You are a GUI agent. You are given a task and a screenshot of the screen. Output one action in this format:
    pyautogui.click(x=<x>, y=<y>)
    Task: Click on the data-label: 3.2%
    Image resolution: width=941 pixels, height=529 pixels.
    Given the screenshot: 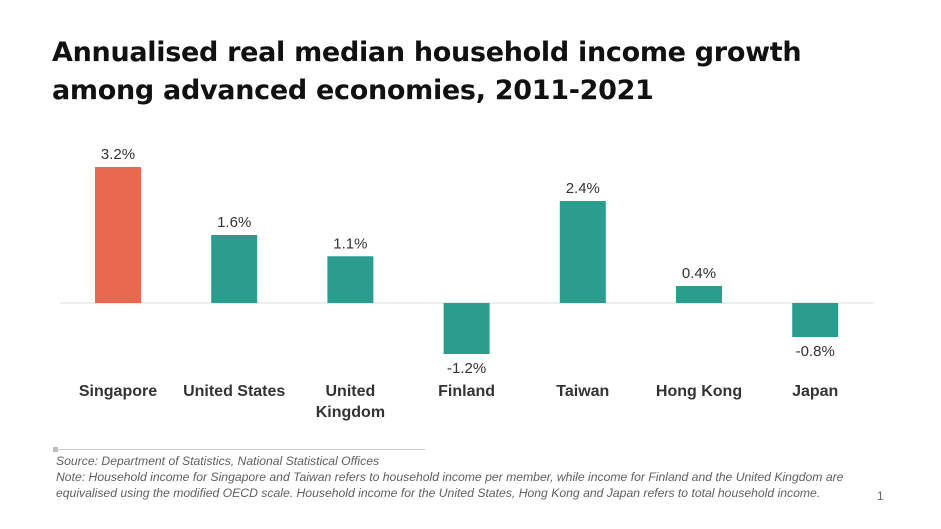 What is the action you would take?
    pyautogui.click(x=118, y=154)
    